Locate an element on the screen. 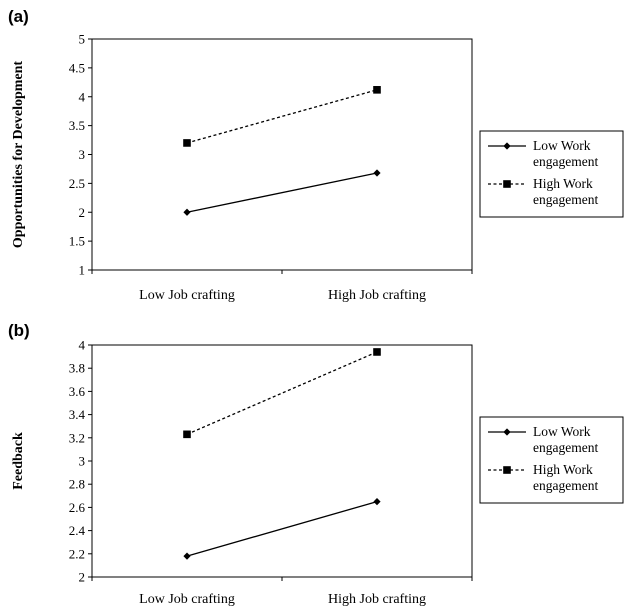 The height and width of the screenshot is (608, 640). panel-b-legend-low-engagement-swatch-marker is located at coordinates (507, 432).